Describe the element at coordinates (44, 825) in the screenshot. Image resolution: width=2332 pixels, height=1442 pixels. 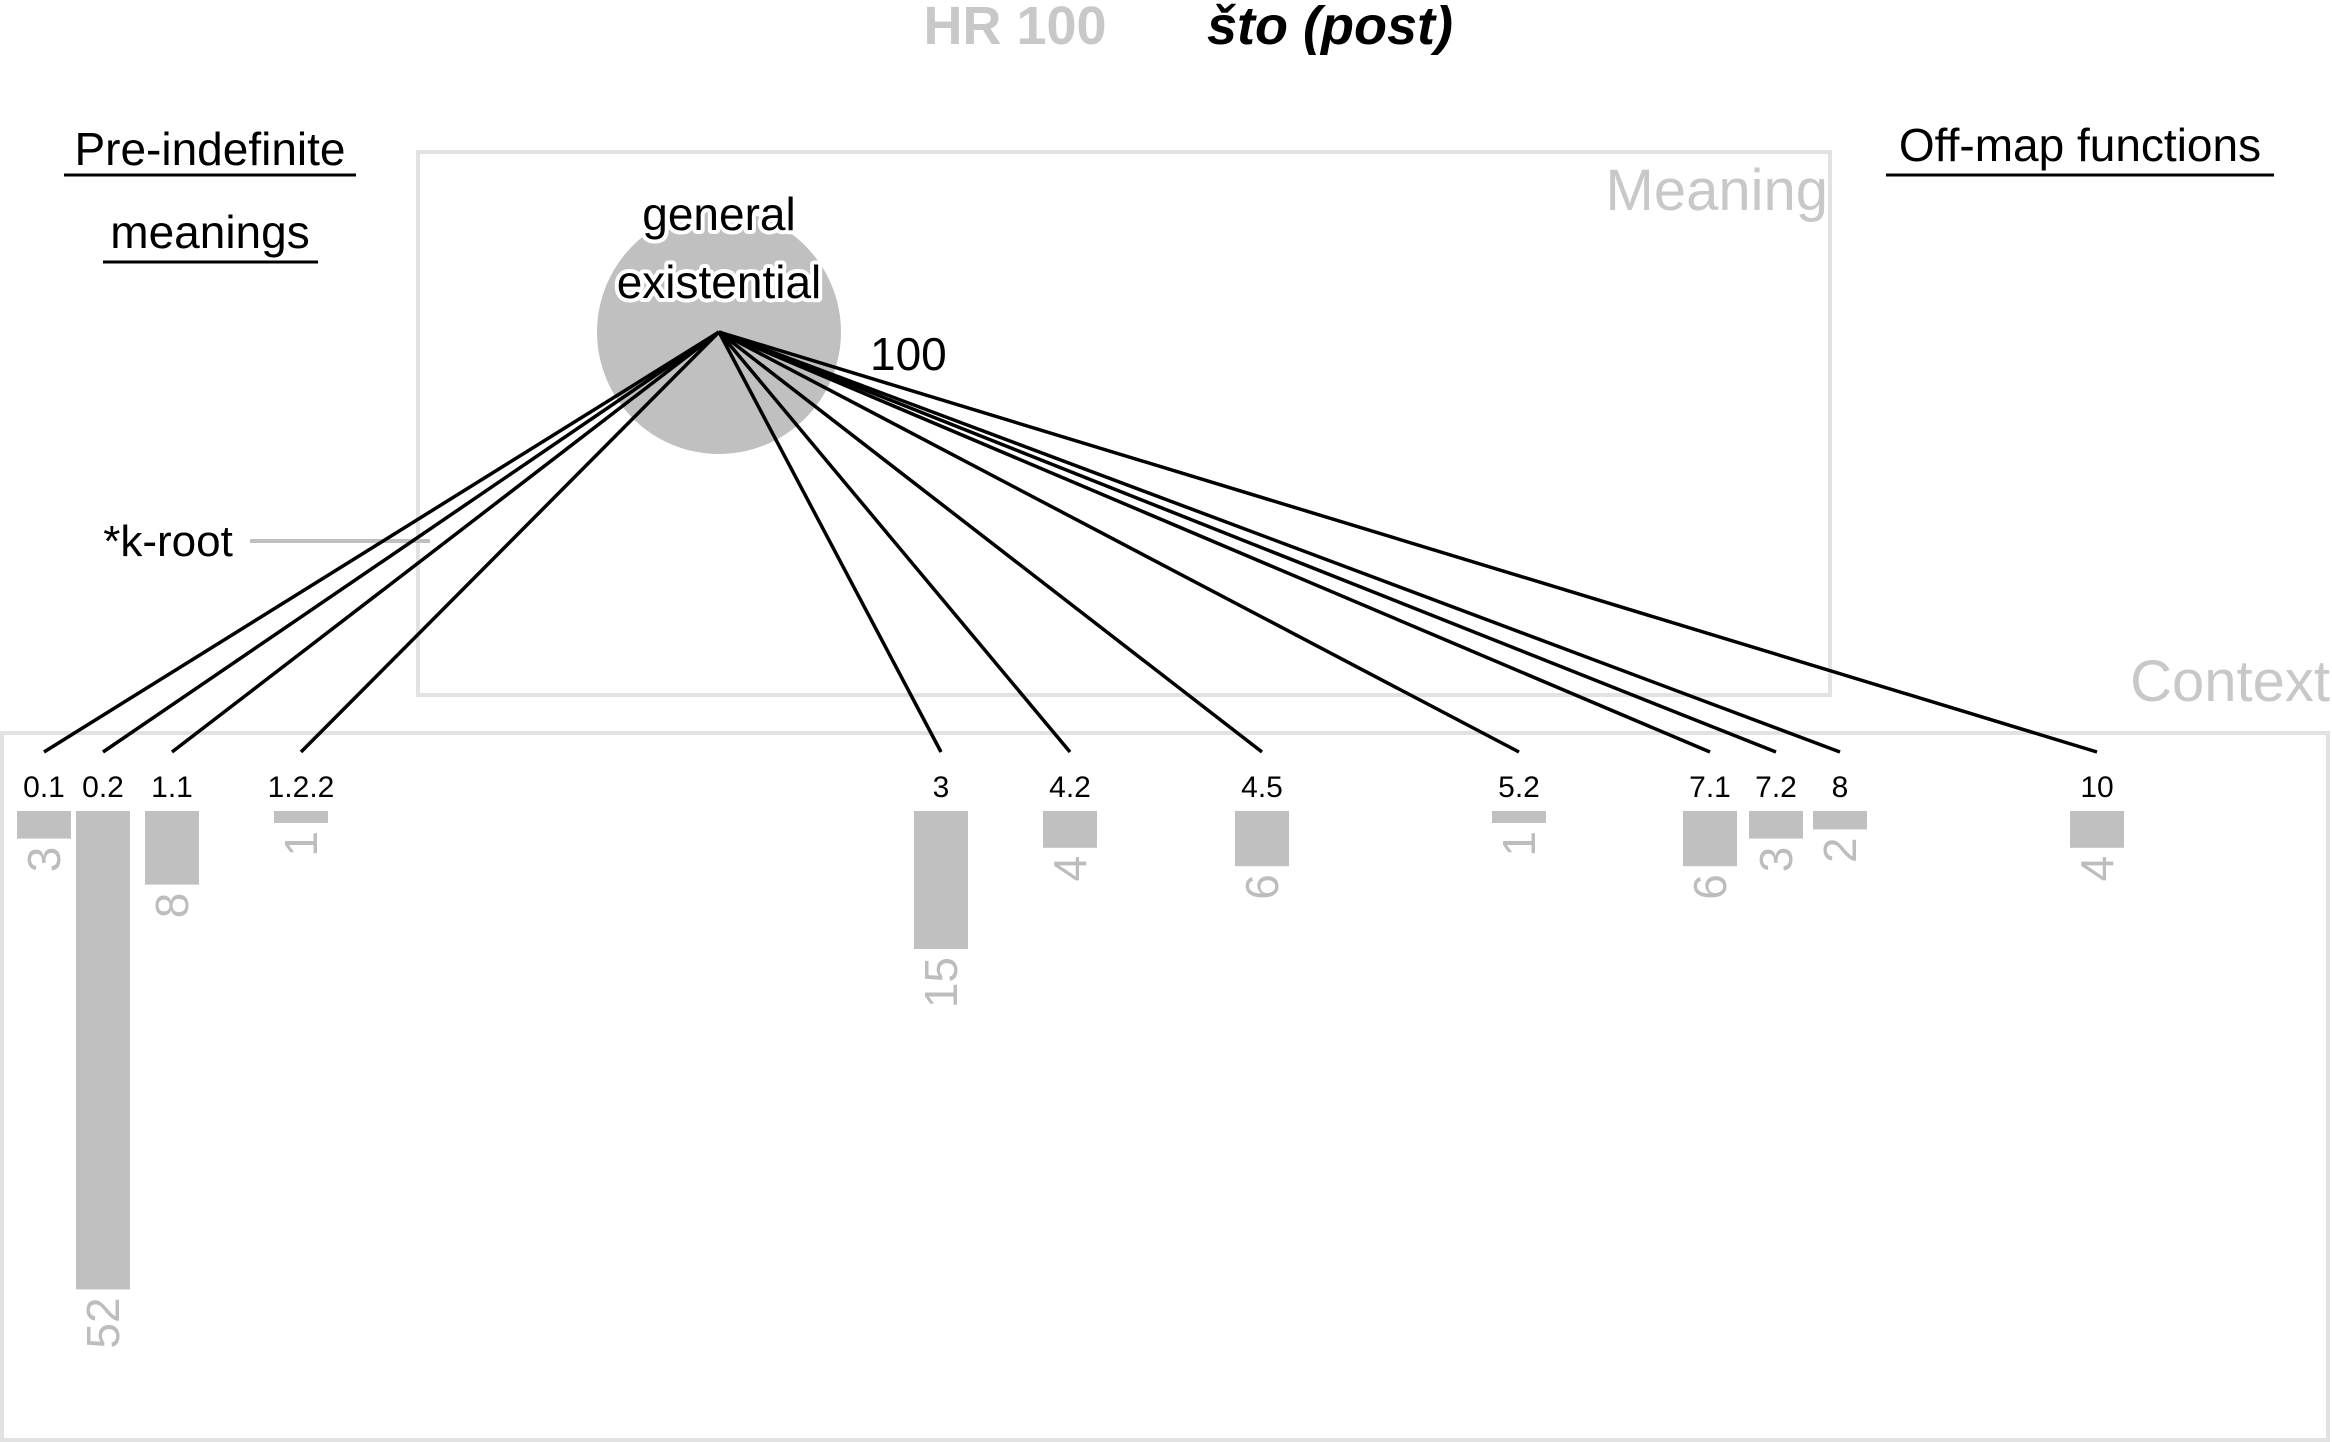
I see `bar-0.1` at that location.